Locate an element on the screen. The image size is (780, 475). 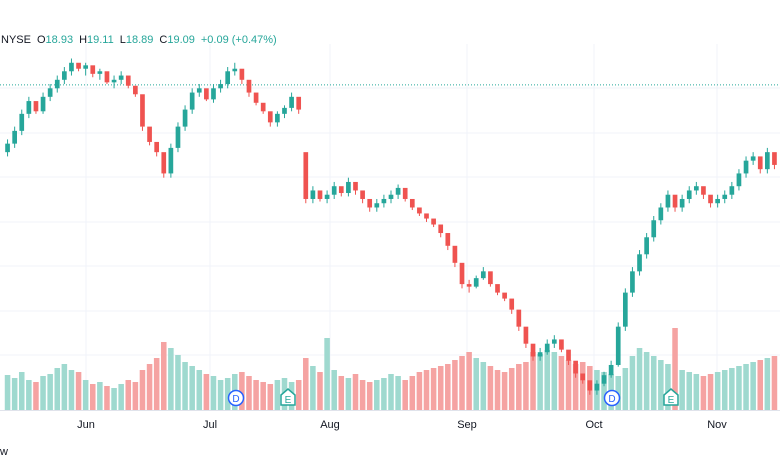
x-tick-label: Aug is located at coordinates (330, 425).